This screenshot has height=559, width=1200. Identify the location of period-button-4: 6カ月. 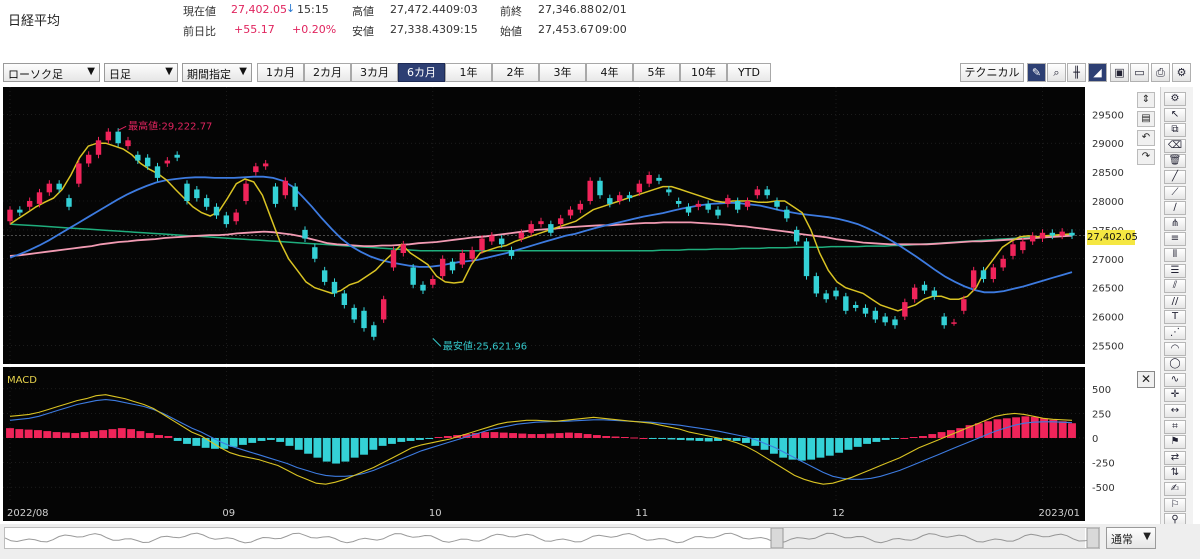
(421, 72).